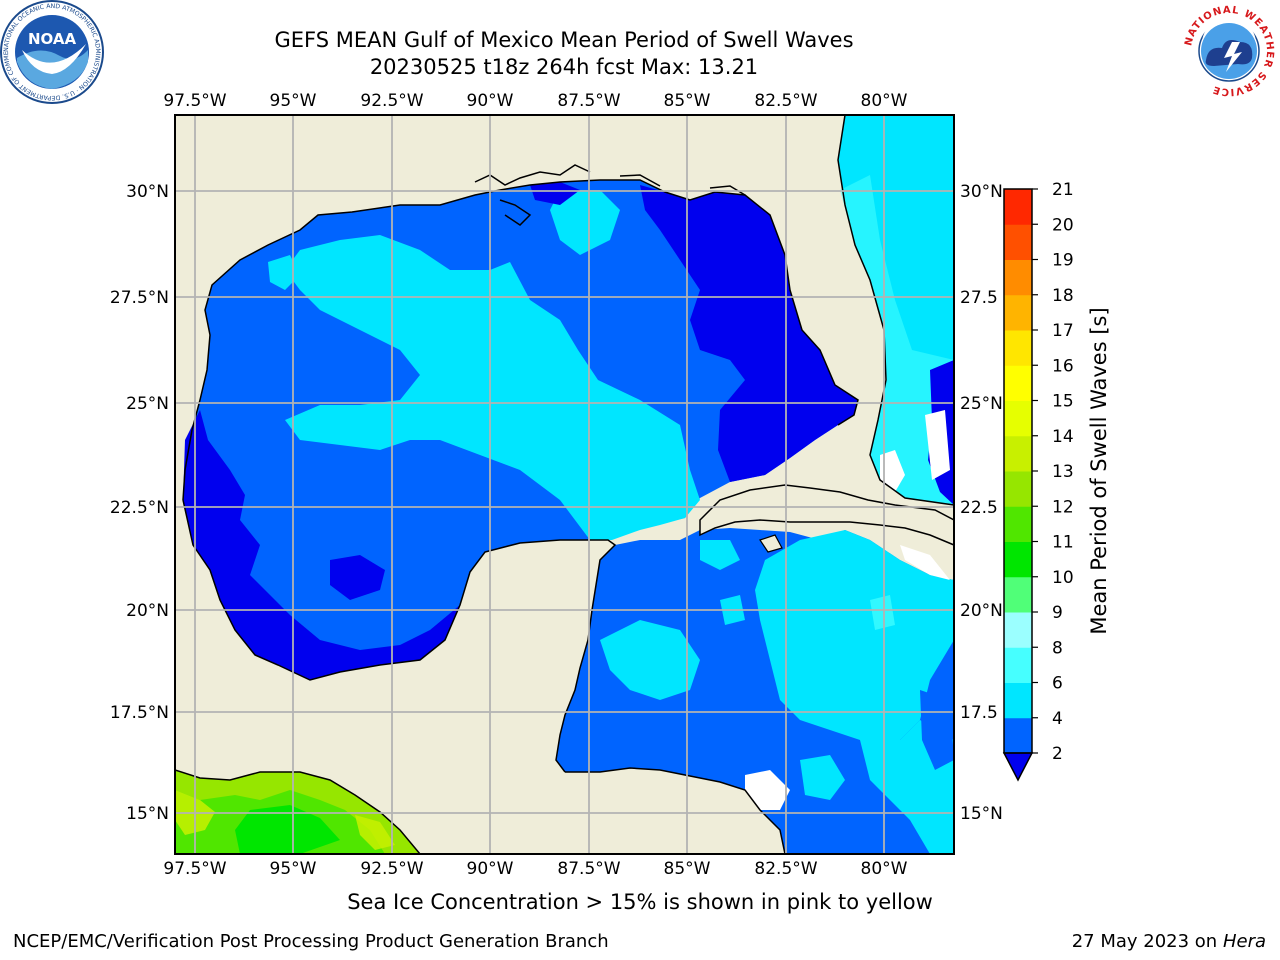  I want to click on lon-label-bottom: 82.5°W, so click(785, 869).